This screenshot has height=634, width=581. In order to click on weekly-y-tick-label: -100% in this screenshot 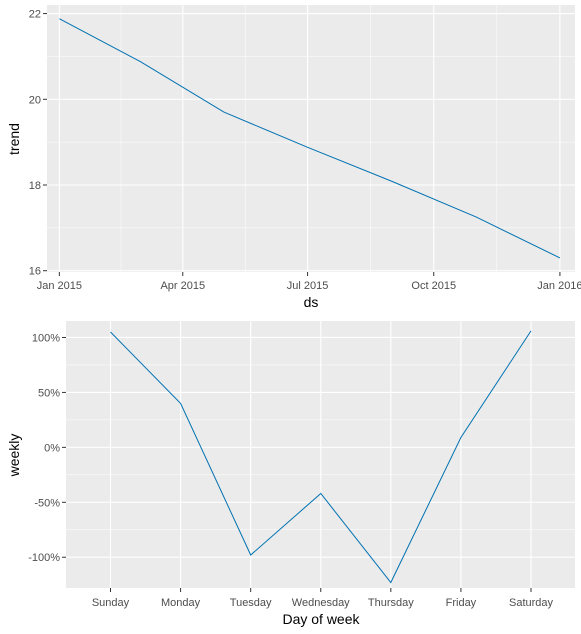, I will do `click(44, 558)`.